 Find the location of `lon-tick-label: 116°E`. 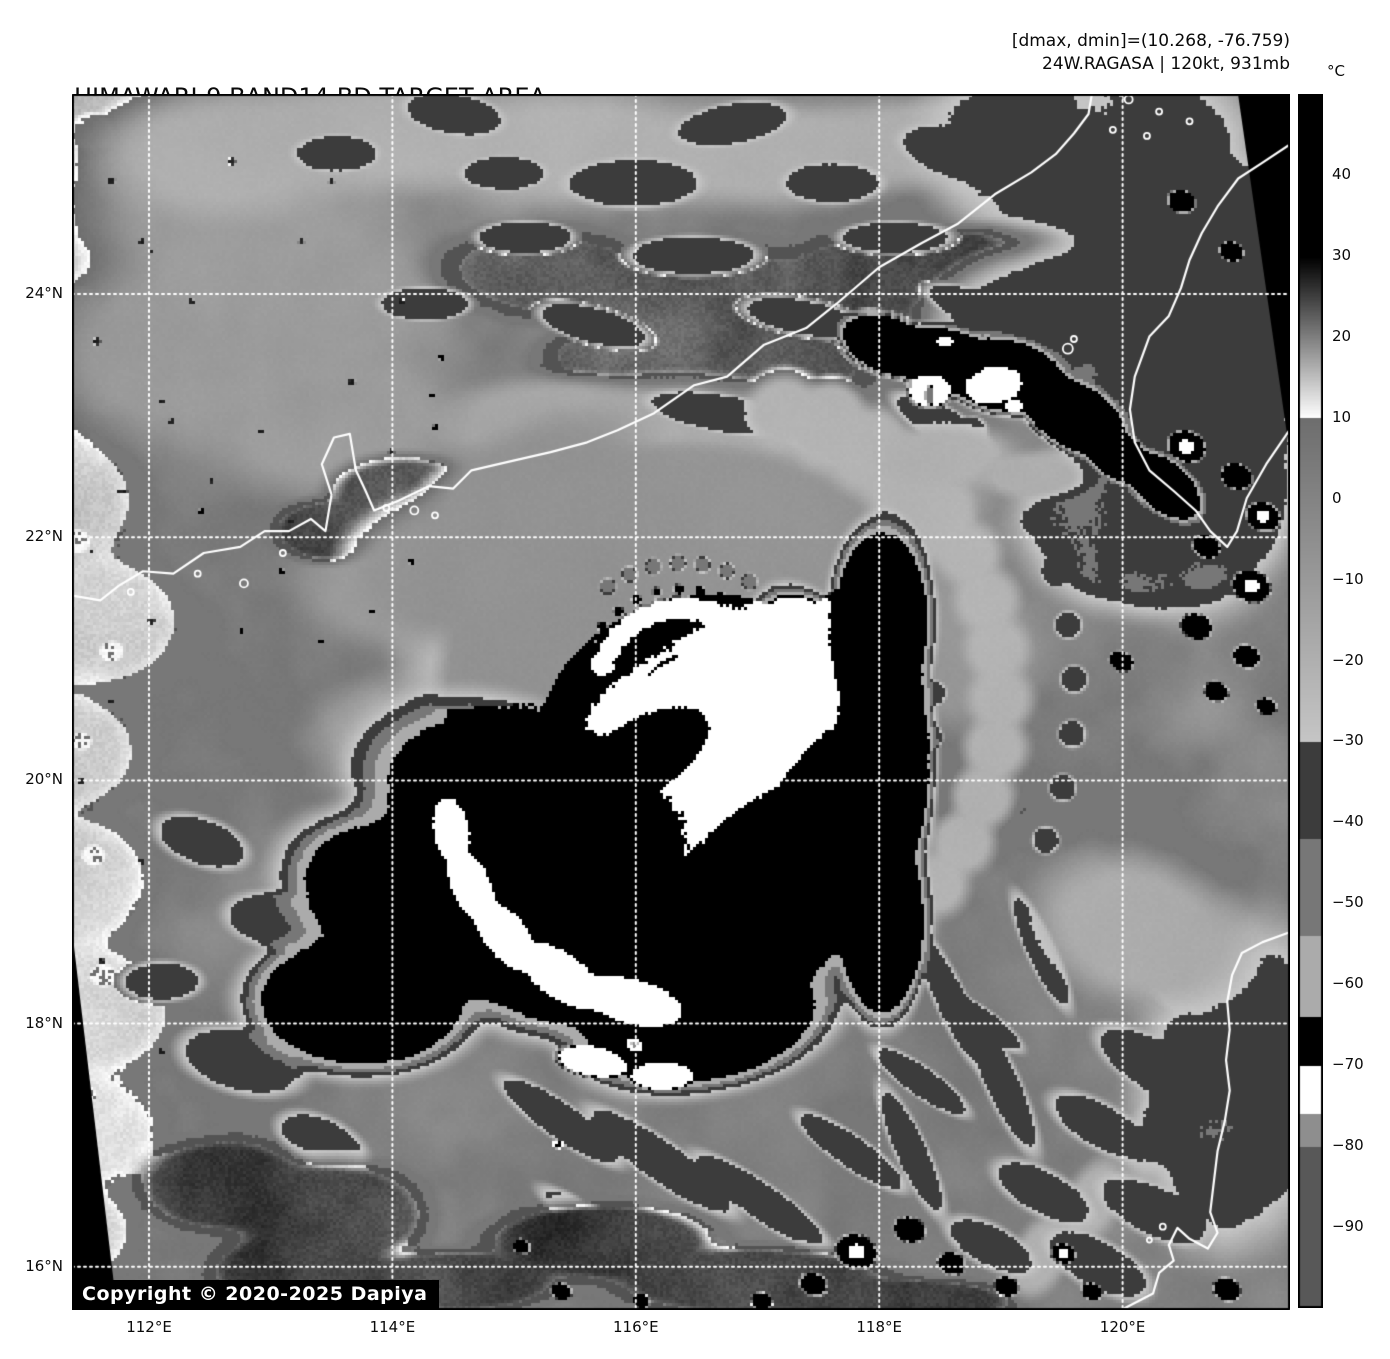

lon-tick-label: 116°E is located at coordinates (635, 1327).